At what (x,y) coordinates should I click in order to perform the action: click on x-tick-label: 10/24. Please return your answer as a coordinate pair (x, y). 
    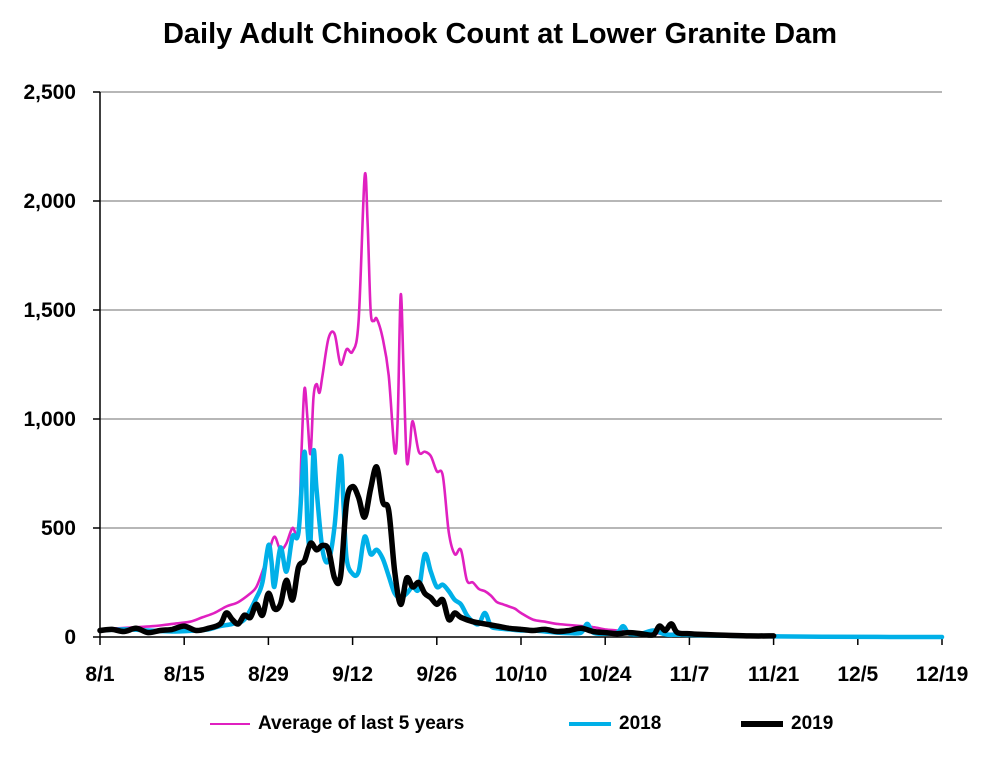
    Looking at the image, I should click on (605, 674).